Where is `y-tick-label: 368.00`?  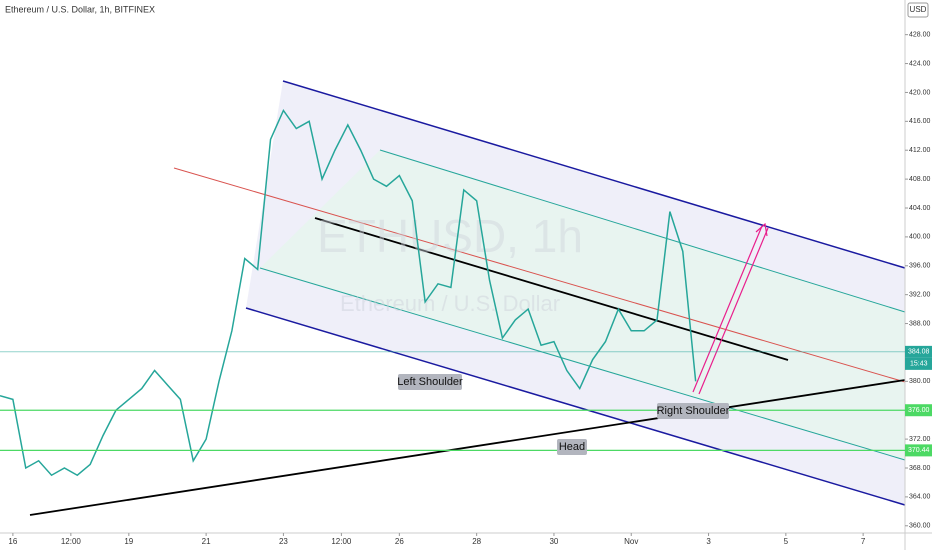
y-tick-label: 368.00 is located at coordinates (920, 468).